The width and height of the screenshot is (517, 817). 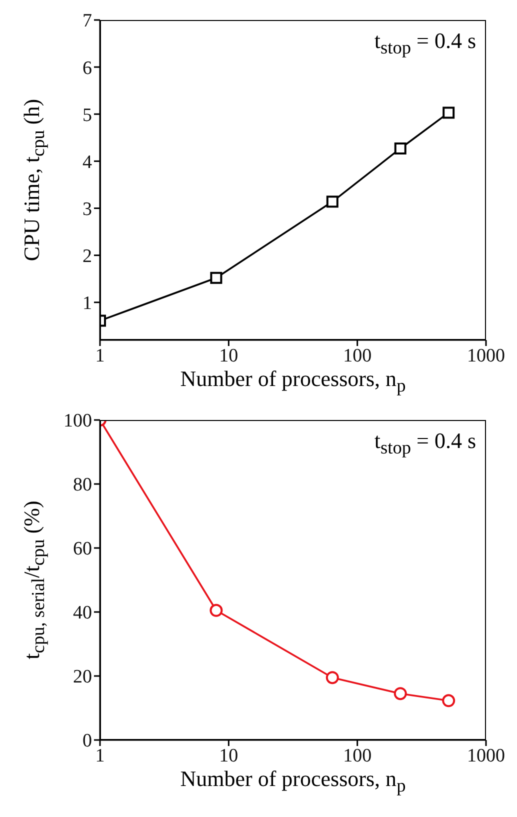 I want to click on y-tick-label: 100, so click(x=78, y=421).